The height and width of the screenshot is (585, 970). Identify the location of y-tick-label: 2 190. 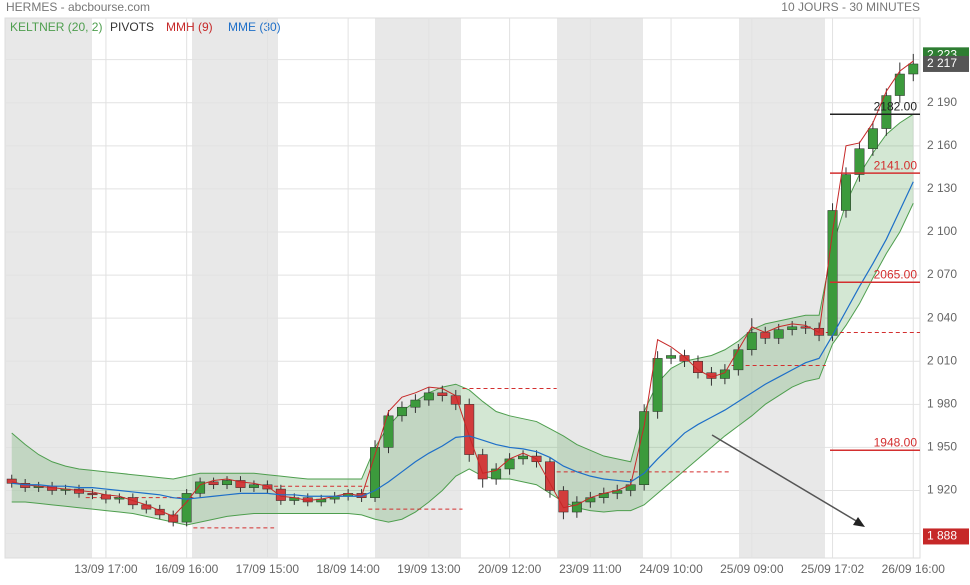
(942, 102).